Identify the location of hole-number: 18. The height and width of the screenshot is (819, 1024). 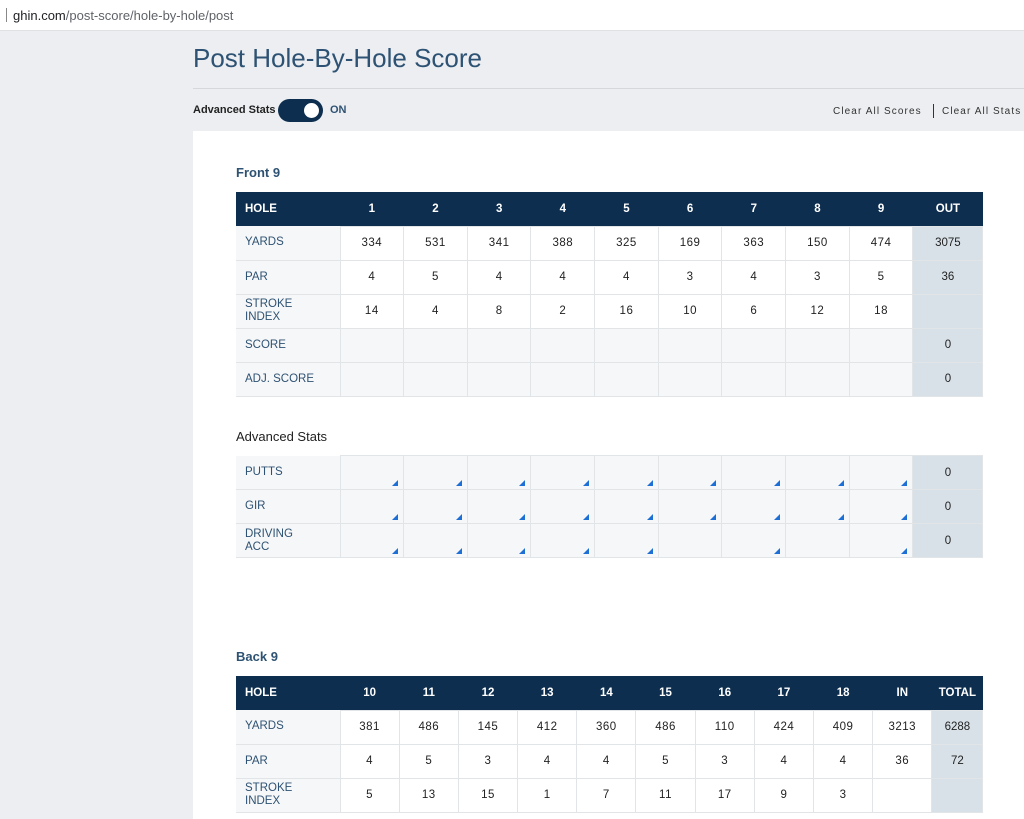
(843, 693).